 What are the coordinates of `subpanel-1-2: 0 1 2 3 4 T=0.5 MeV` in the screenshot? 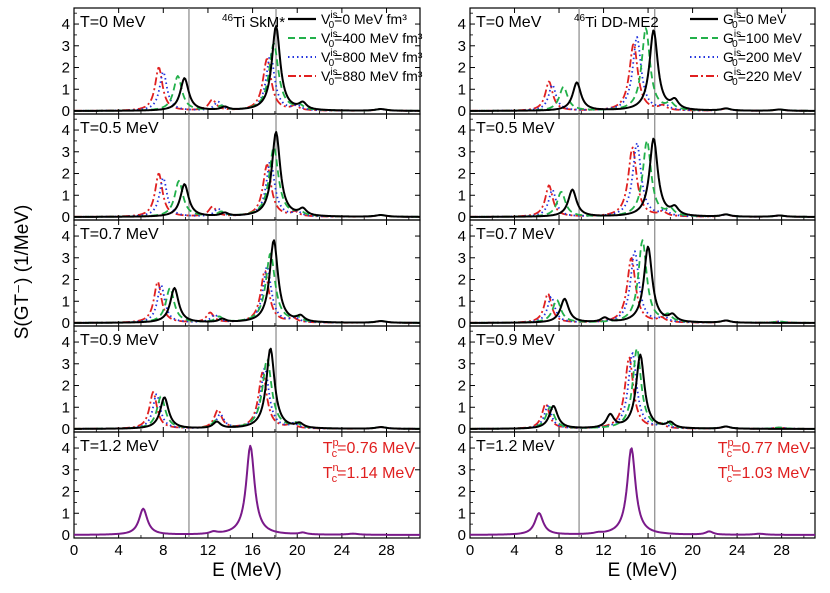 It's located at (241, 169).